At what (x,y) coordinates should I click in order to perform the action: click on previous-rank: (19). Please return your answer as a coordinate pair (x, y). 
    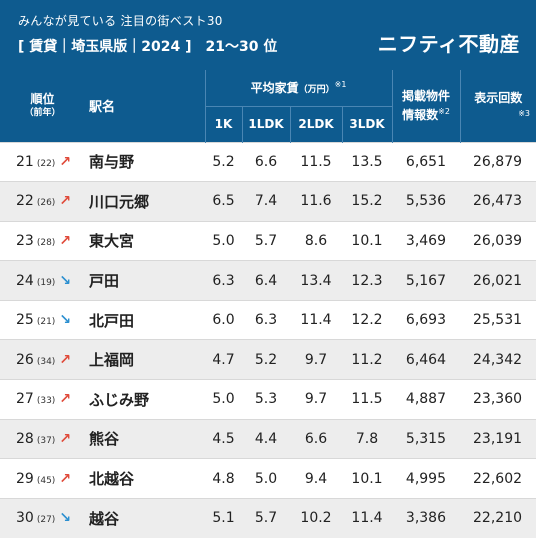
    Looking at the image, I should click on (46, 282).